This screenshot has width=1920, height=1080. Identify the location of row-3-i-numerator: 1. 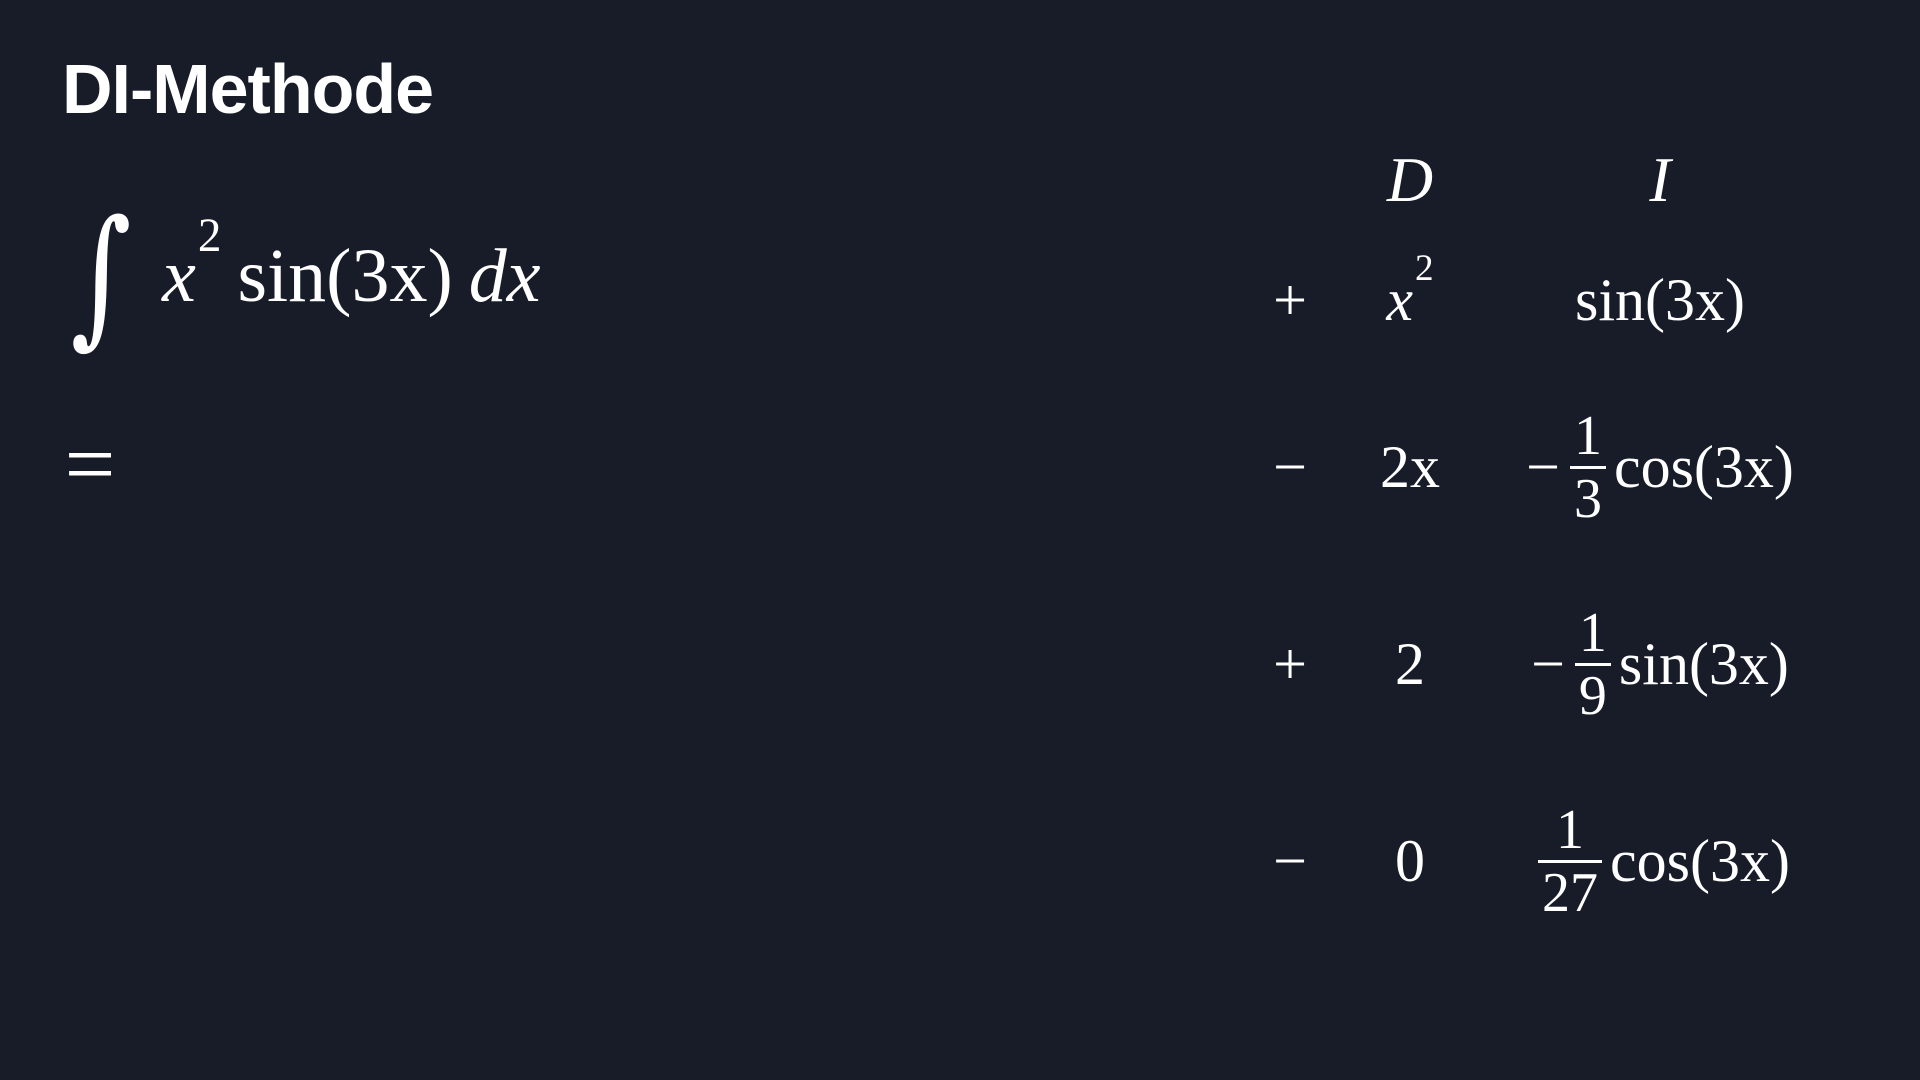
(1592, 632).